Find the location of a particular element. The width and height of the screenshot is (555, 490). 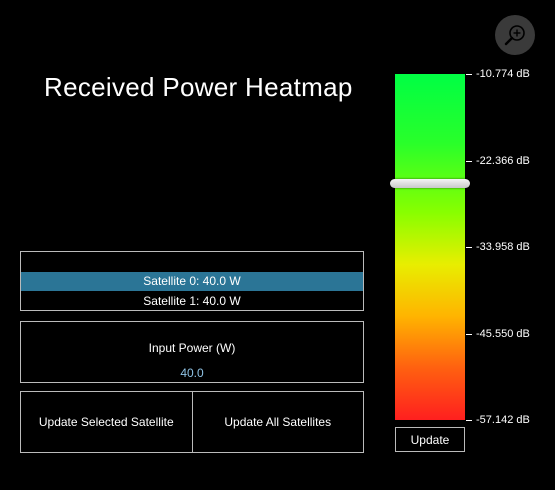

colorbar-tick-label: -57.142 dB is located at coordinates (503, 420).